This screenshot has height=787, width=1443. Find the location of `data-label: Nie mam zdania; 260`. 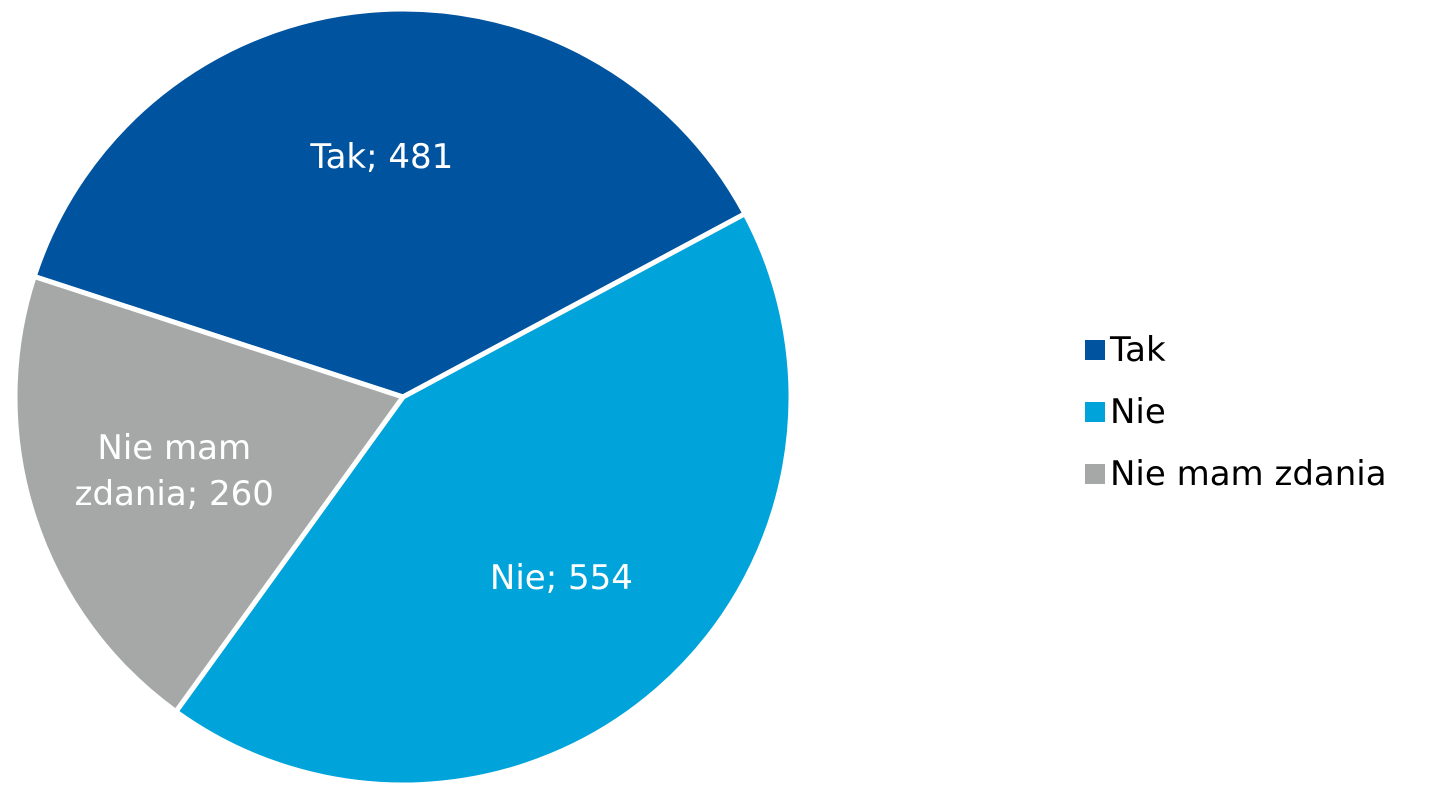

data-label: Nie mam zdania; 260 is located at coordinates (174, 471).